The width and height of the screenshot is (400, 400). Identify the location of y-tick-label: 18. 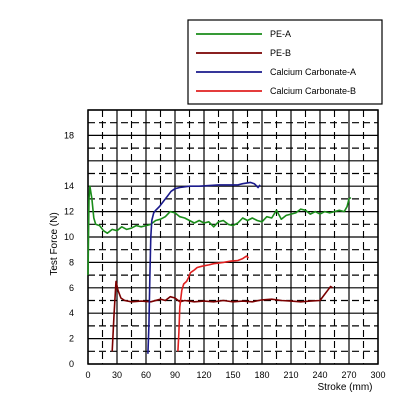
(69, 135).